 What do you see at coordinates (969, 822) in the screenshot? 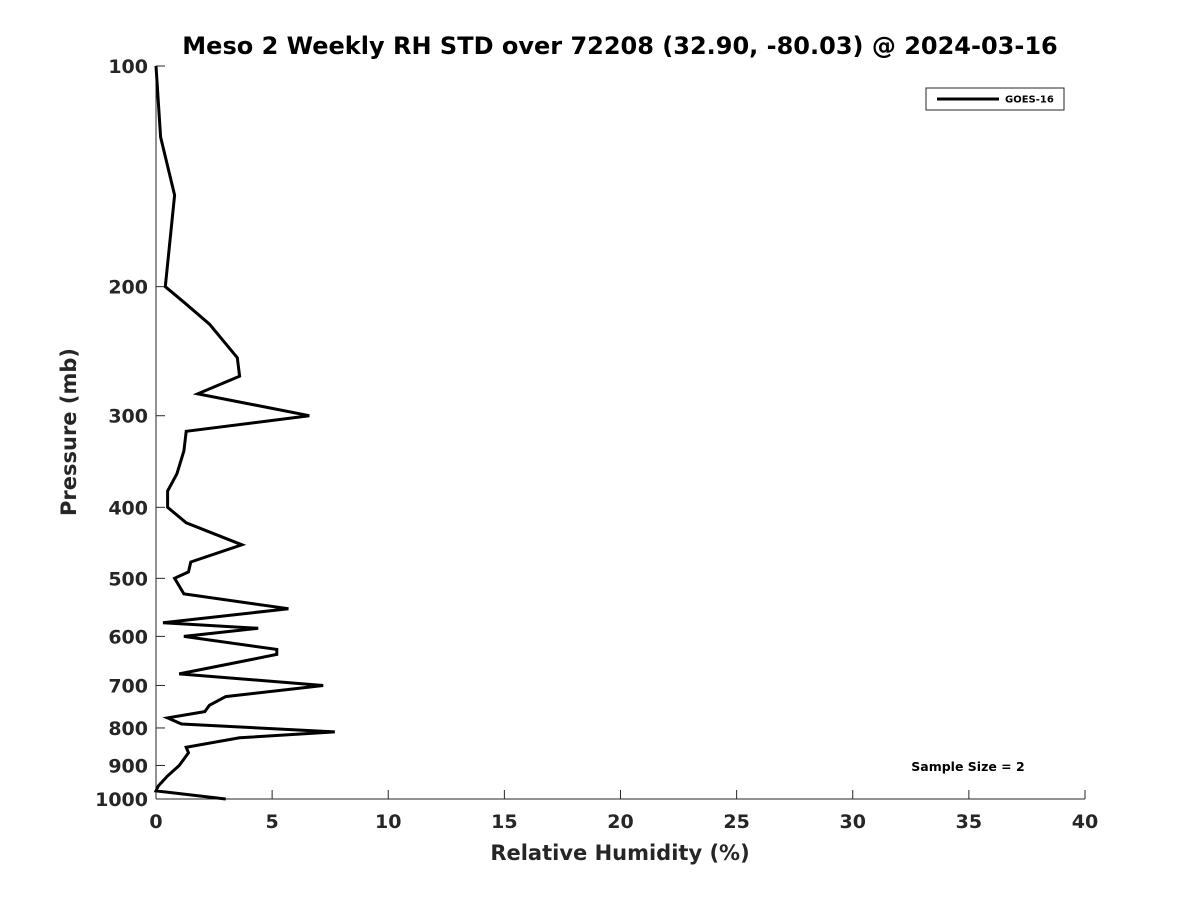
I see `x-tick-label: 35` at bounding box center [969, 822].